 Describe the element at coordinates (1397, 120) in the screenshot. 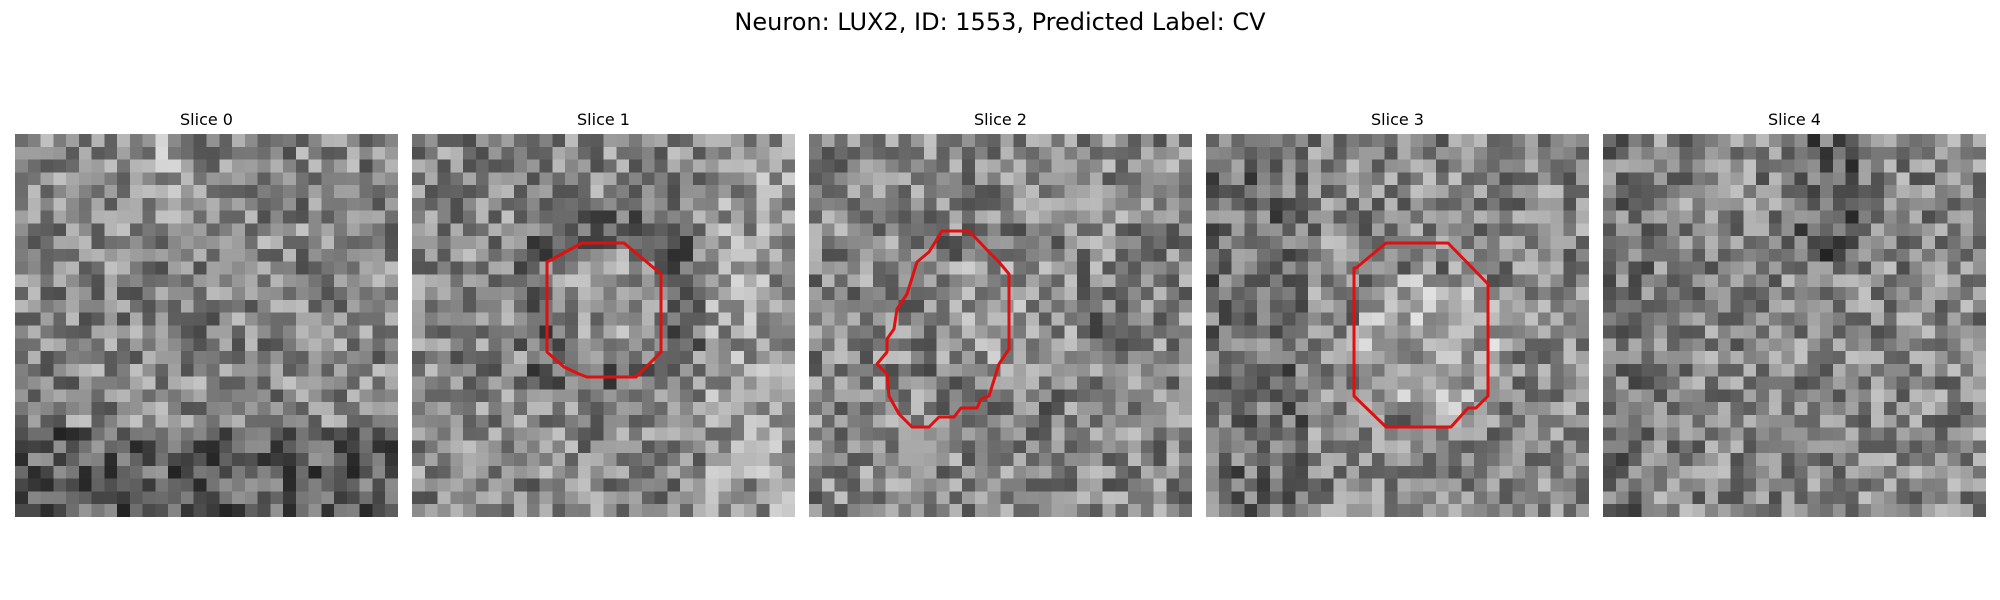

I see `slice-3-title: Slice 3` at that location.